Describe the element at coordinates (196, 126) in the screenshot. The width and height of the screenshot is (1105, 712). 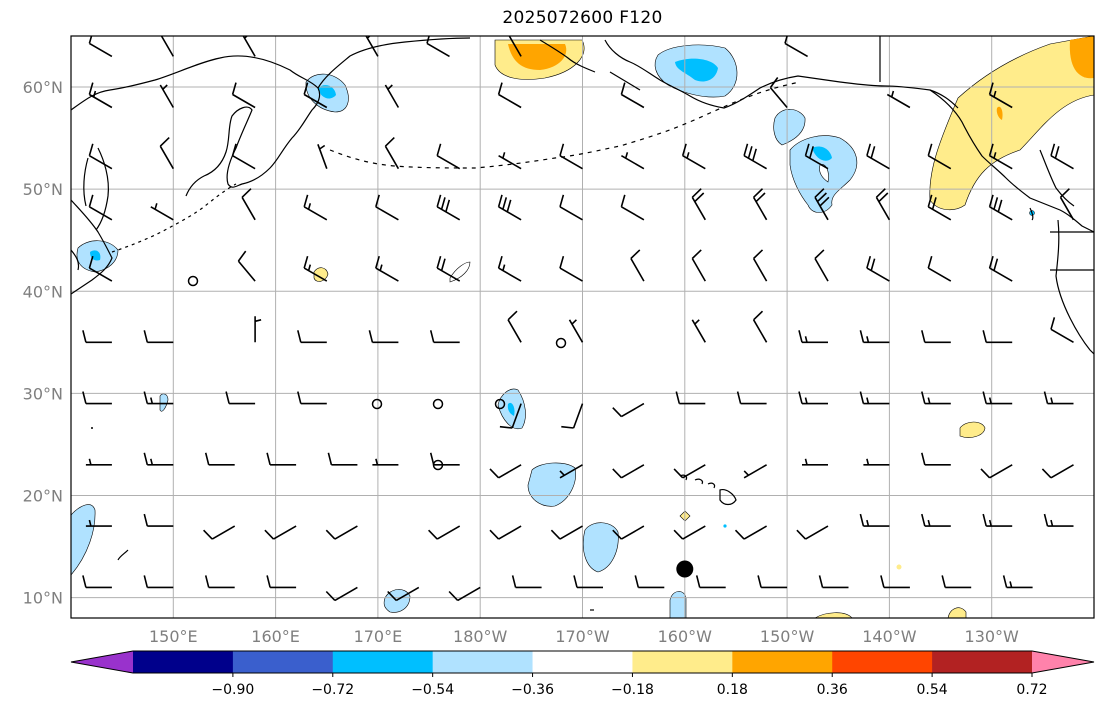
I see `coastline-asia` at that location.